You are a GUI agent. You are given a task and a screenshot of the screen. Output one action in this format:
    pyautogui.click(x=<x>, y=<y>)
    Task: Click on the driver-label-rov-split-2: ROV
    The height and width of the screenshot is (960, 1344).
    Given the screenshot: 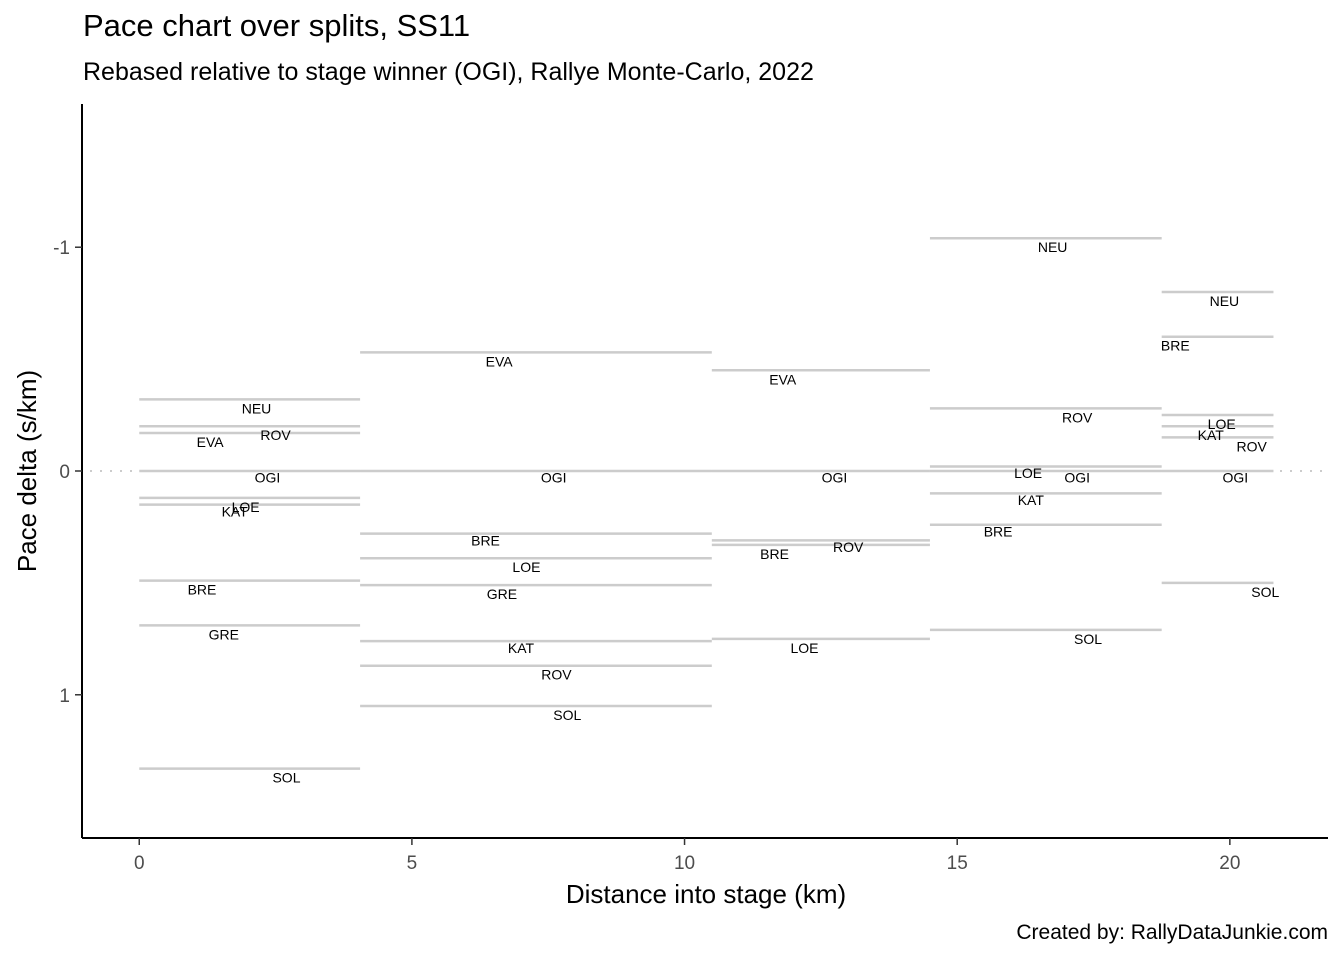 What is the action you would take?
    pyautogui.click(x=556, y=675)
    